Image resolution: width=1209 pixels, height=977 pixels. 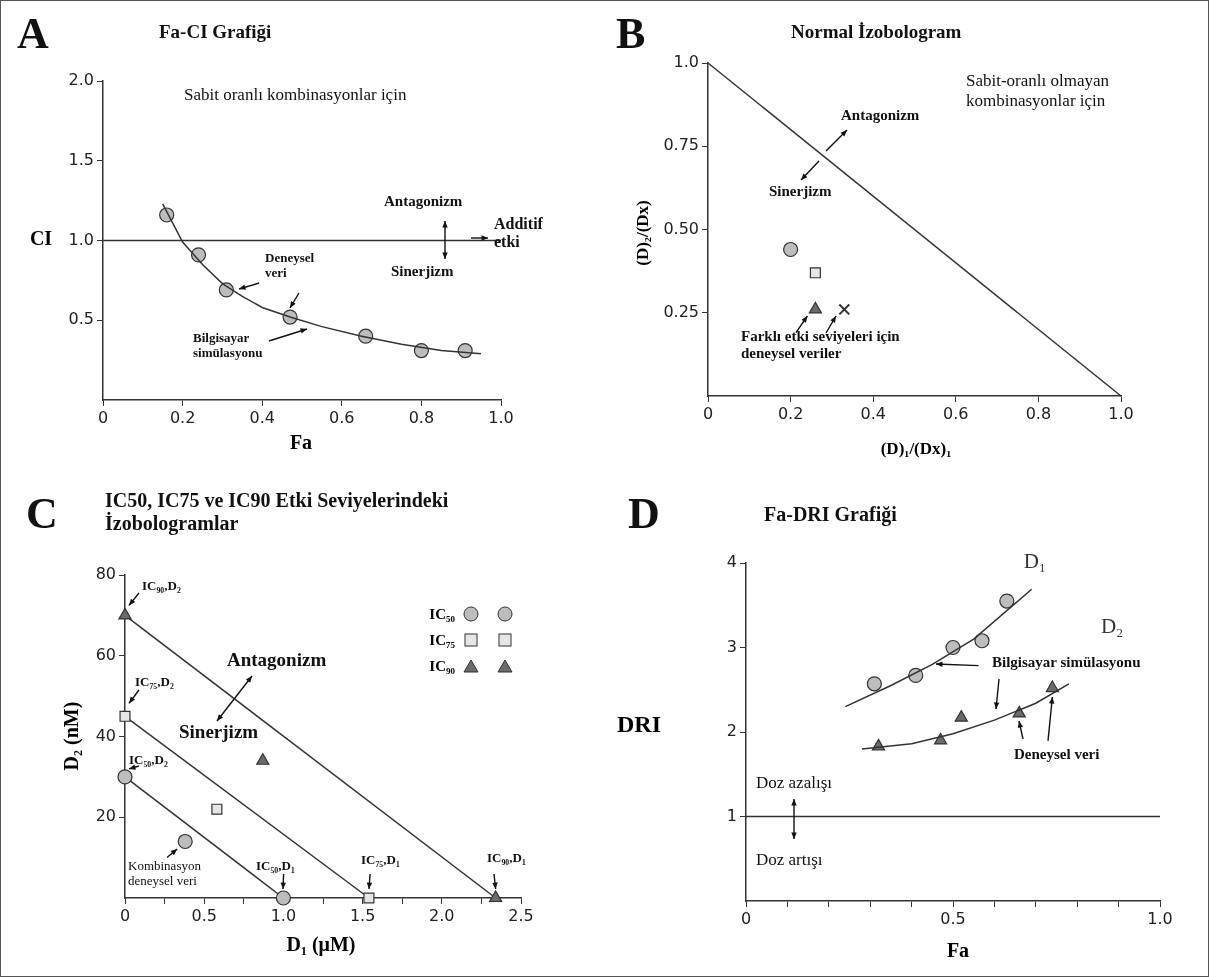 What do you see at coordinates (1112, 625) in the screenshot?
I see `text: D₂` at bounding box center [1112, 625].